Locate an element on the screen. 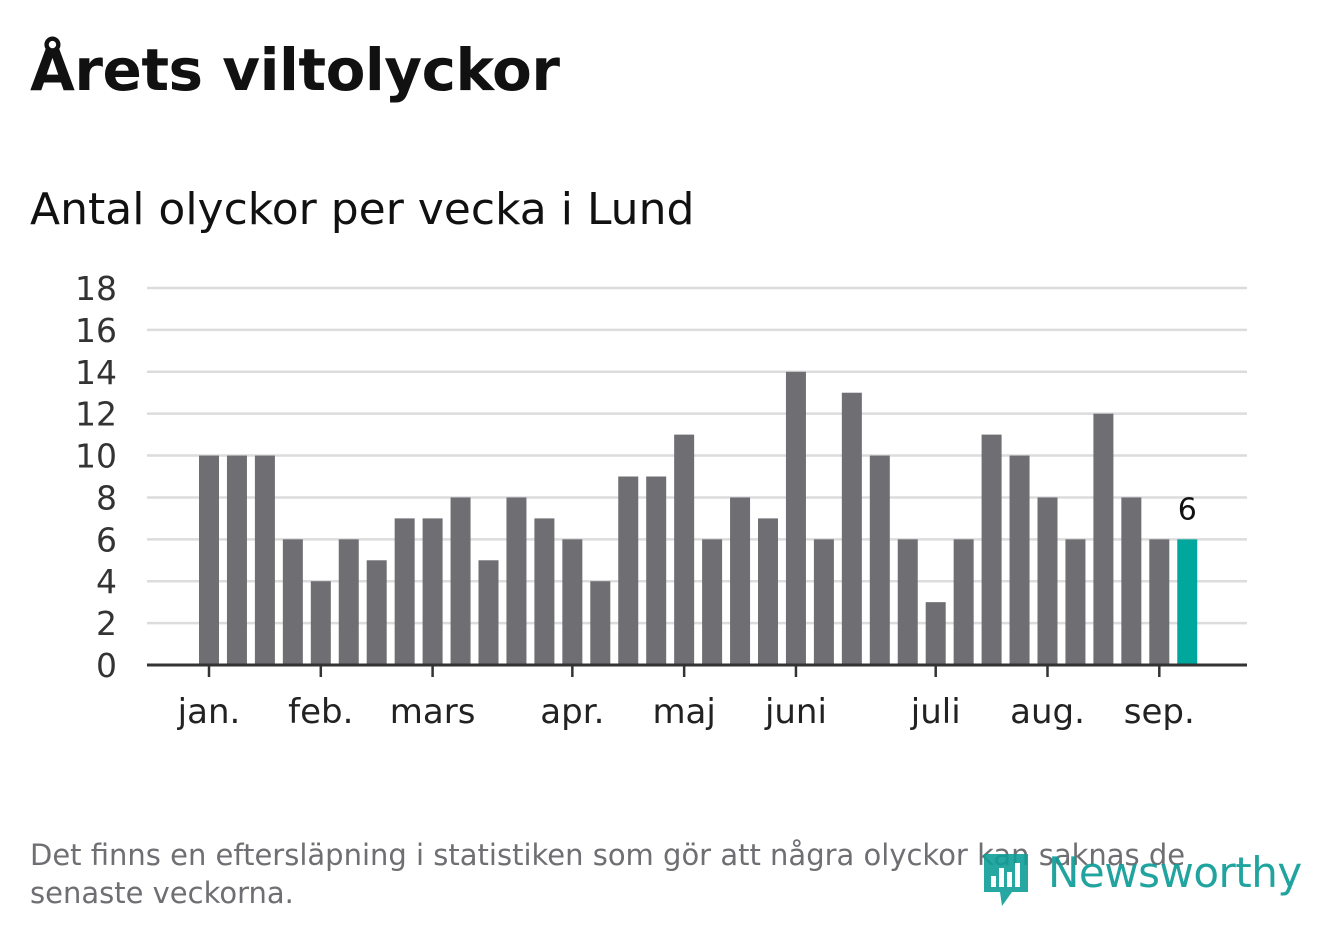  chart-title: Årets viltolyckor is located at coordinates (295, 70).